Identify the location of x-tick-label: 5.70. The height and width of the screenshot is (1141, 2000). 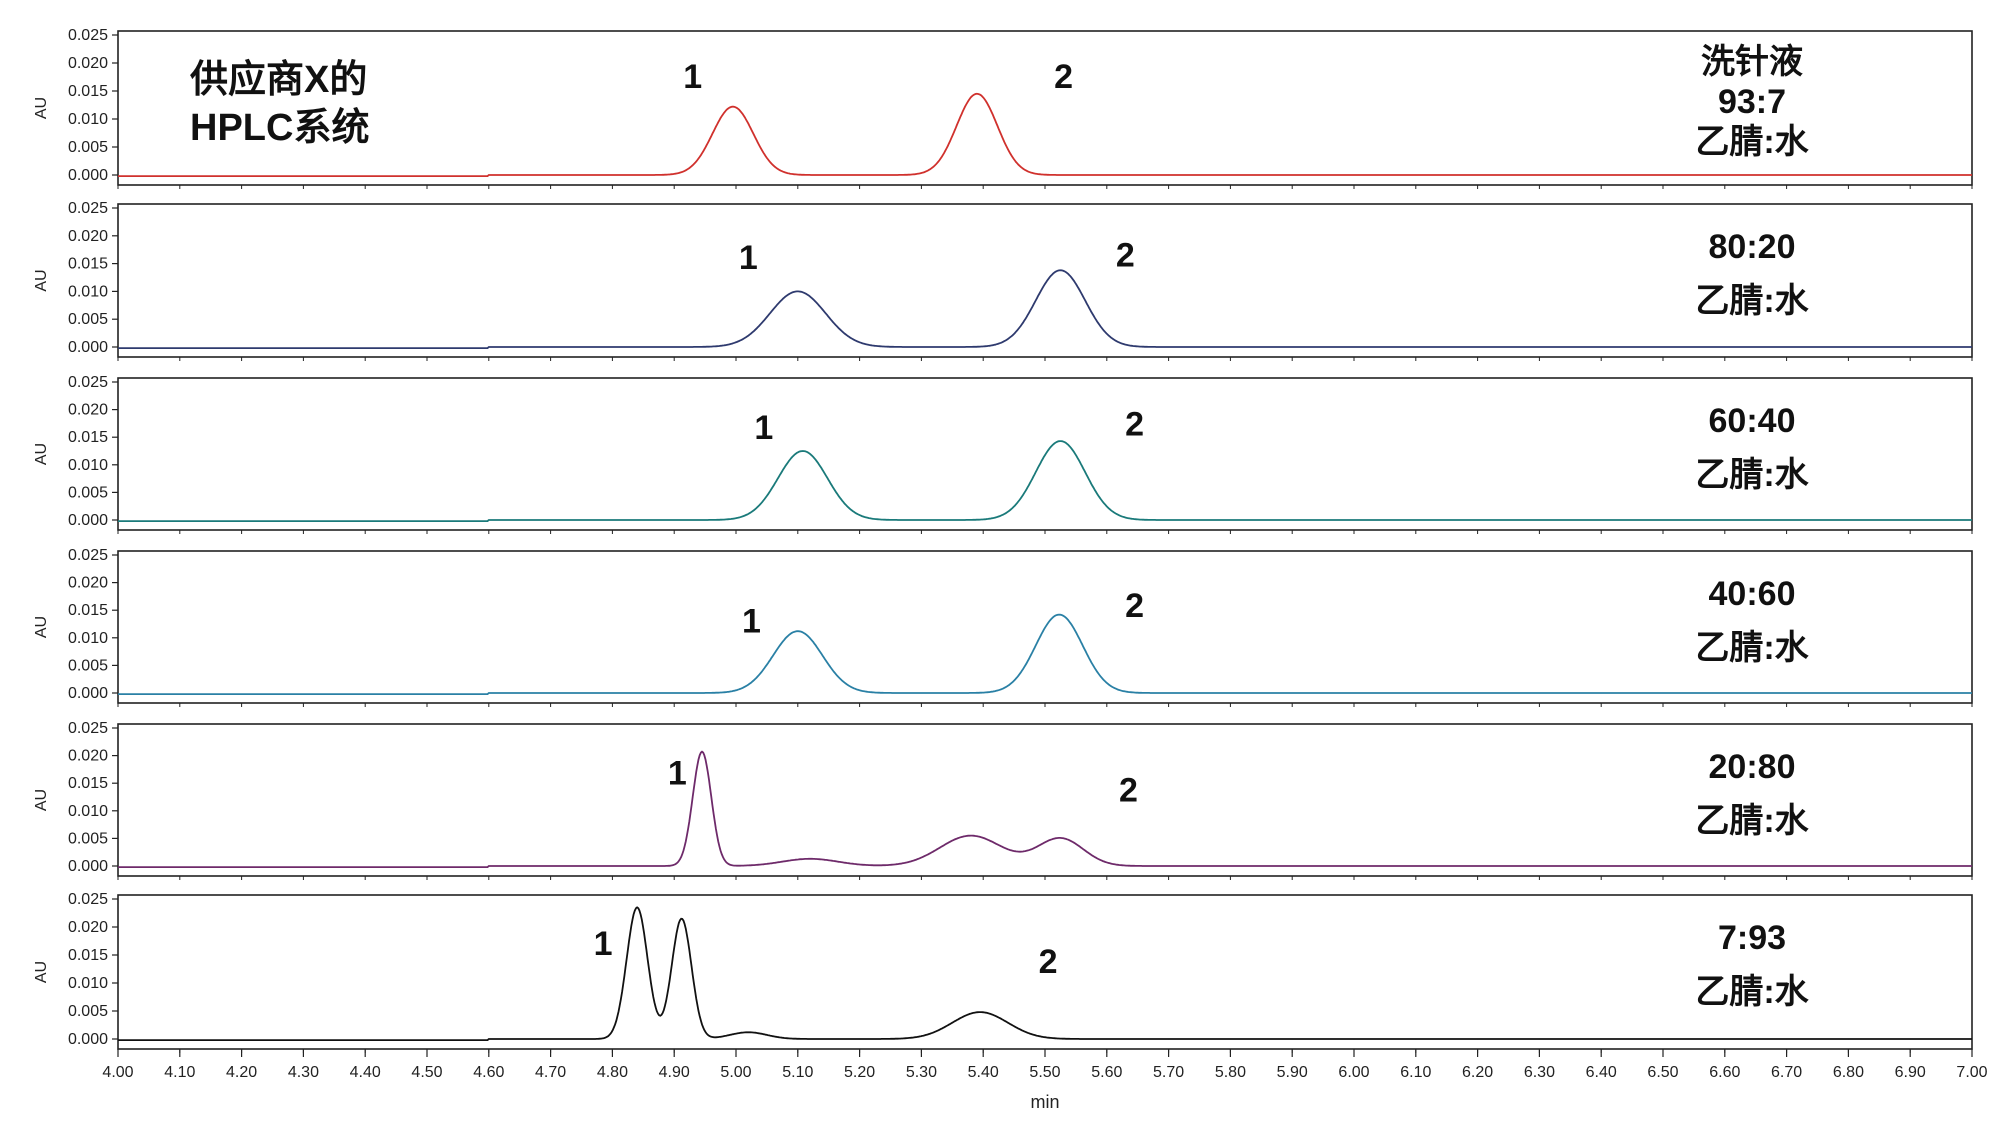
(1168, 1072).